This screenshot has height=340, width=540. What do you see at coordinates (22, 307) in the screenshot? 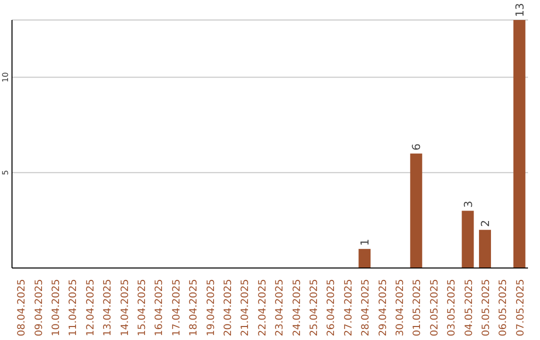
I see `x-tick-label: 08.04.2025` at bounding box center [22, 307].